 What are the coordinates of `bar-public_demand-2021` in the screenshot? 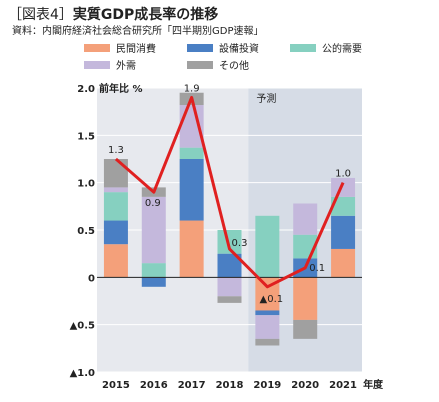 It's located at (343, 206).